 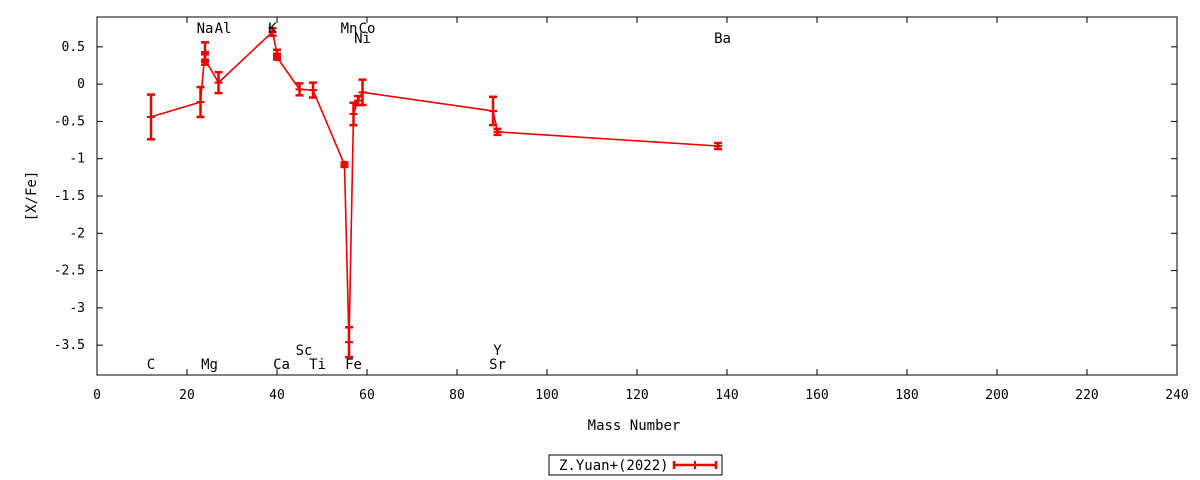 I want to click on x-tick-label: 140, so click(x=726, y=395).